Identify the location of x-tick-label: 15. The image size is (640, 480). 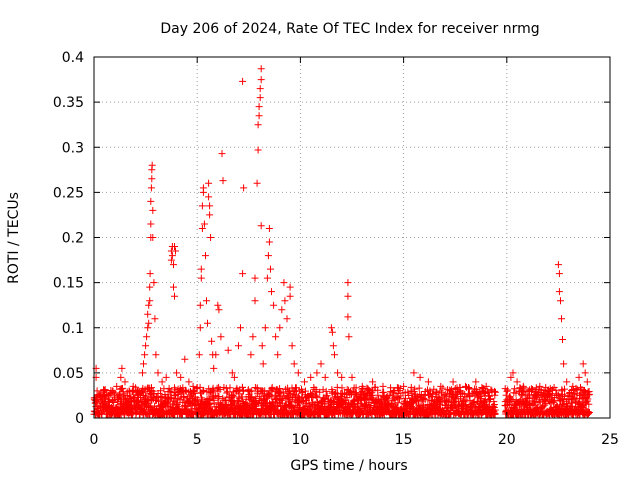
(404, 440).